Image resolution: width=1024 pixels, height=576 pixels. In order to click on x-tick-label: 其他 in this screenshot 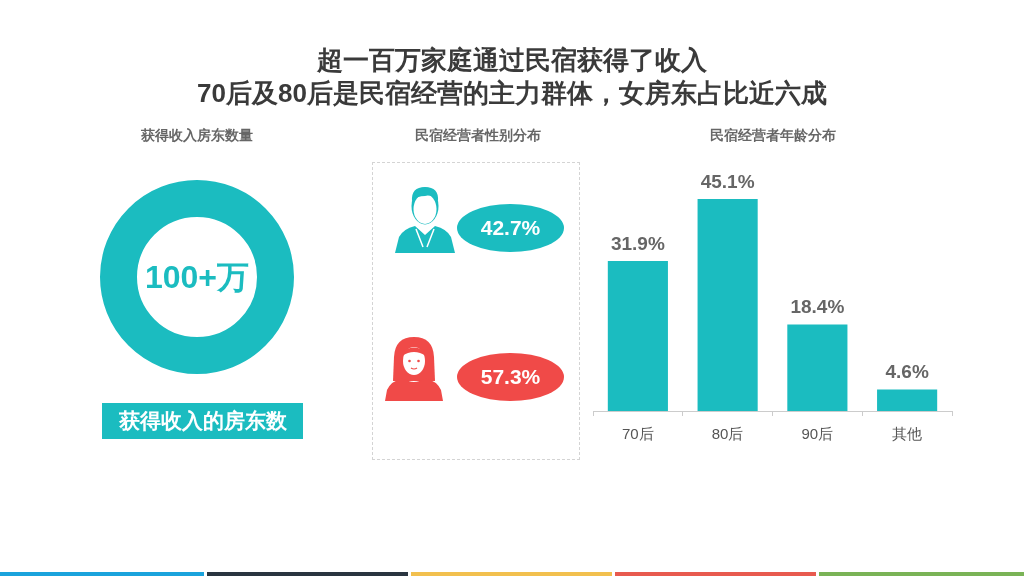, I will do `click(907, 434)`.